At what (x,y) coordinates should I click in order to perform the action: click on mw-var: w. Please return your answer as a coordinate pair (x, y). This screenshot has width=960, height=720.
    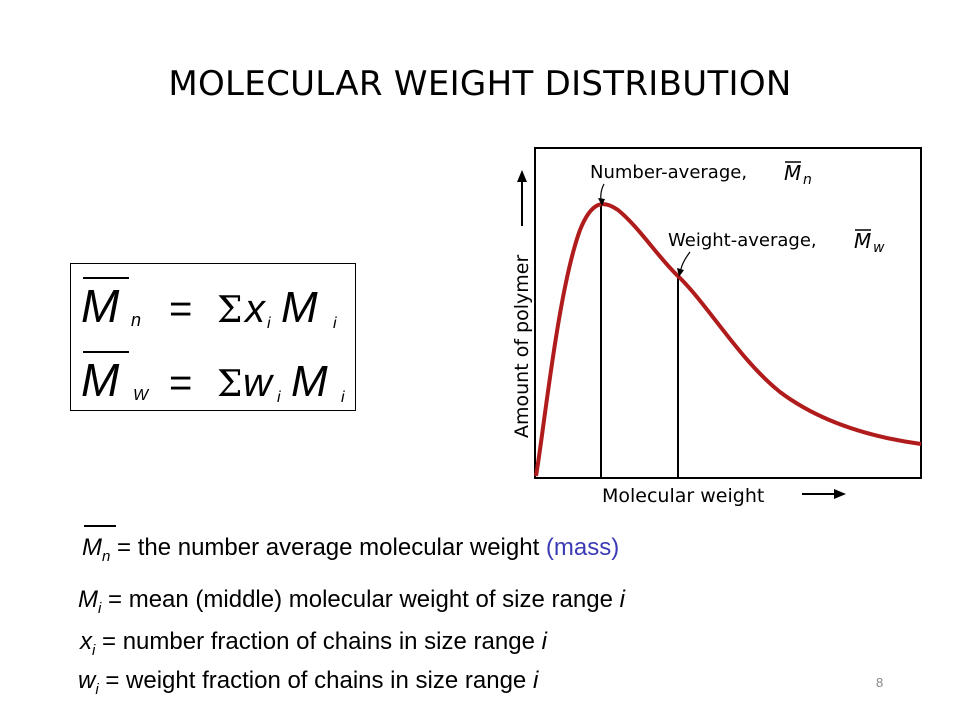
    Looking at the image, I should click on (259, 383).